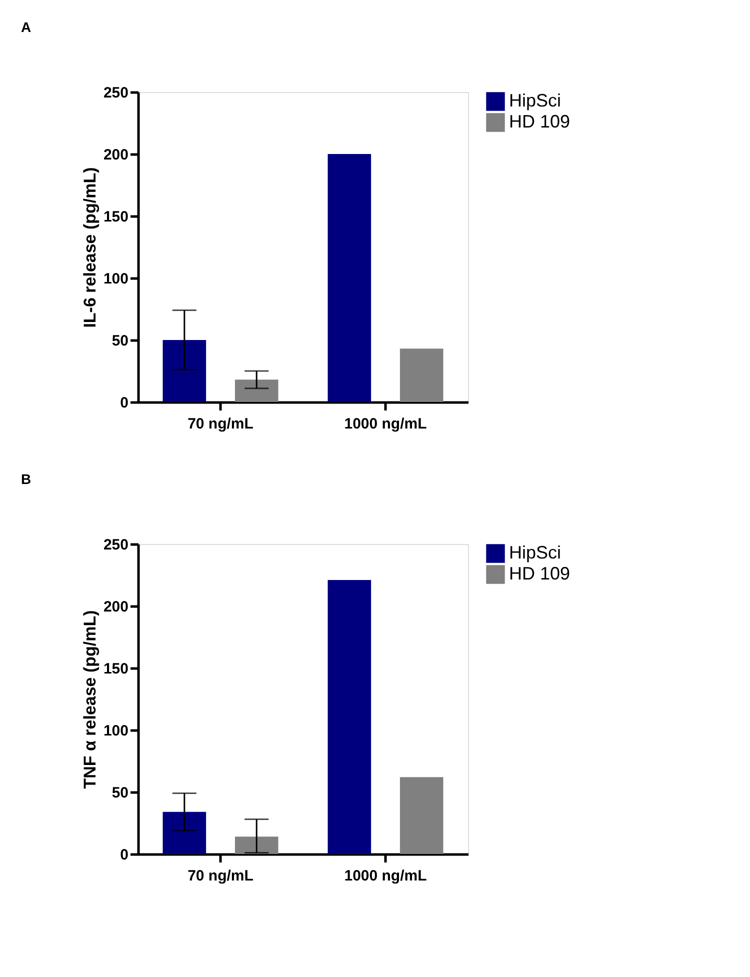 This screenshot has width=750, height=977. What do you see at coordinates (26, 27) in the screenshot?
I see `text: A` at bounding box center [26, 27].